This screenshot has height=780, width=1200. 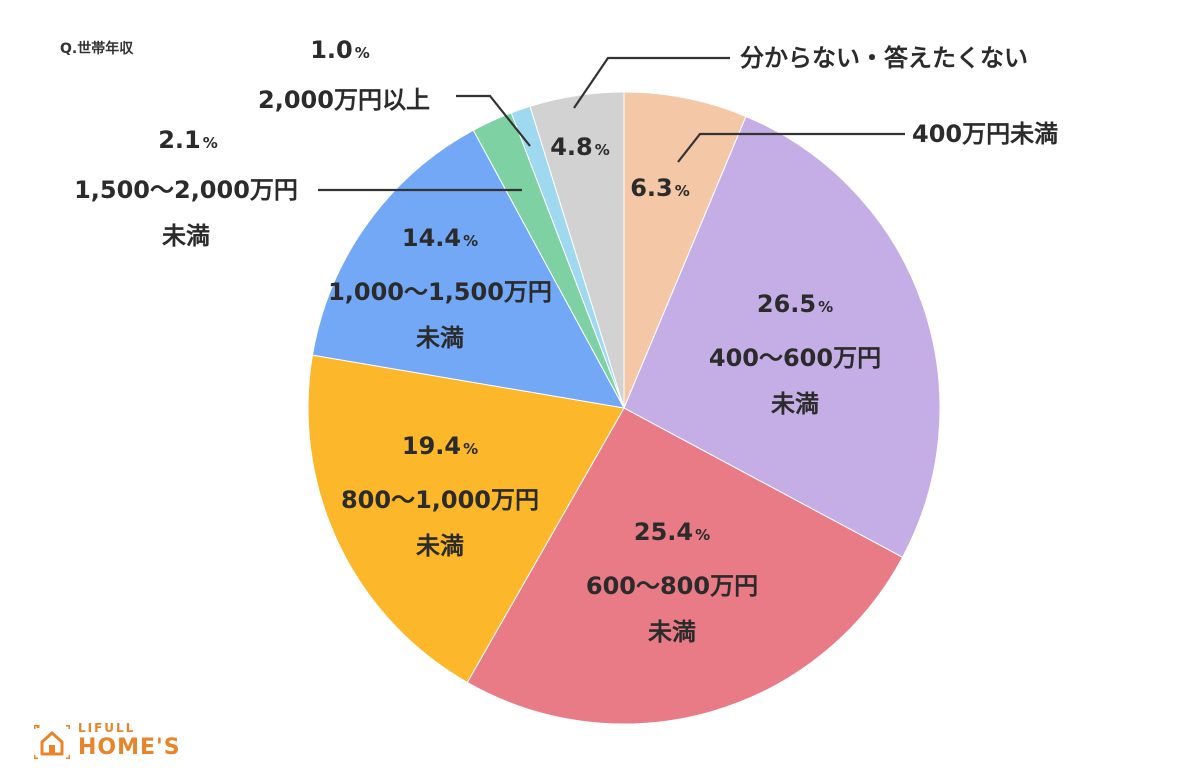 What do you see at coordinates (97, 49) in the screenshot?
I see `question-label: Q.世帯年収` at bounding box center [97, 49].